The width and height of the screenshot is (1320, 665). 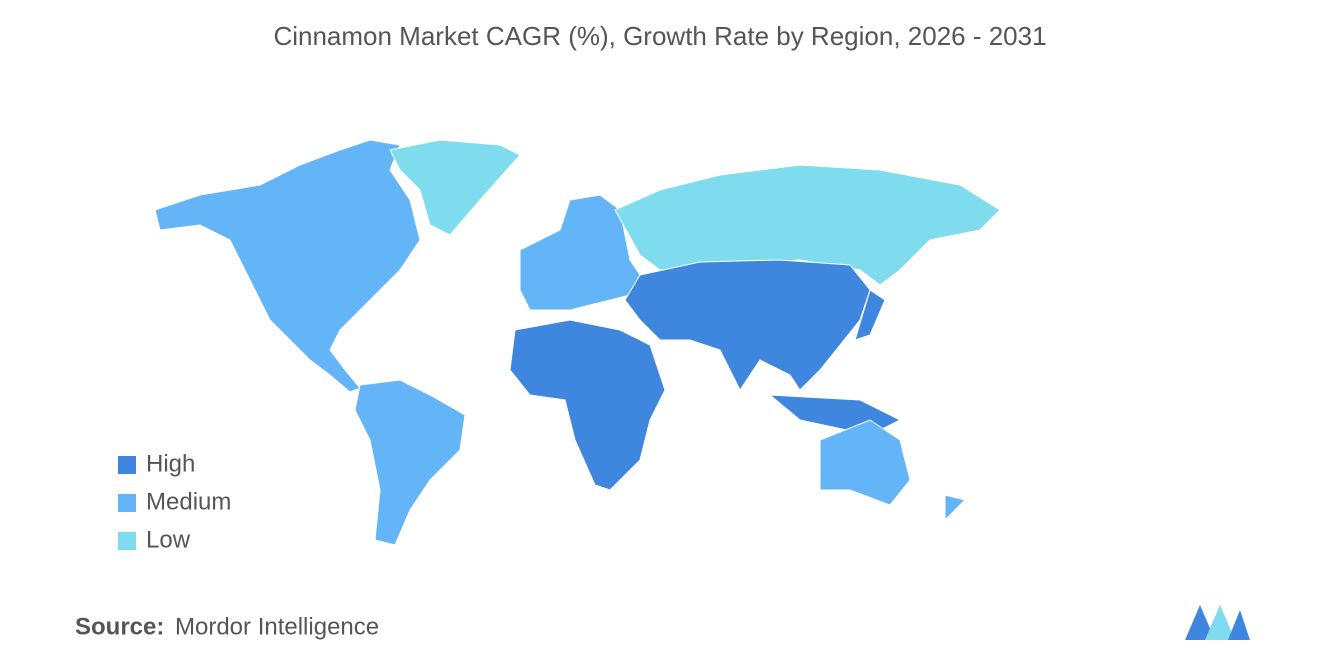 I want to click on australia, so click(x=865, y=462).